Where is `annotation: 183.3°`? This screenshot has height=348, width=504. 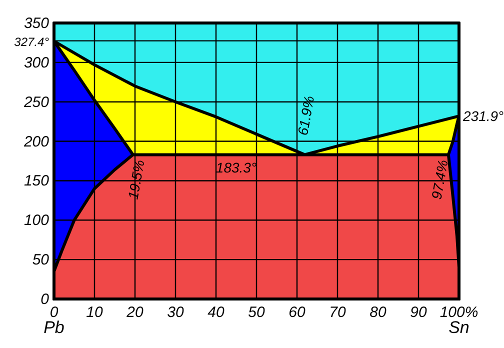 annotation: 183.3° is located at coordinates (236, 167).